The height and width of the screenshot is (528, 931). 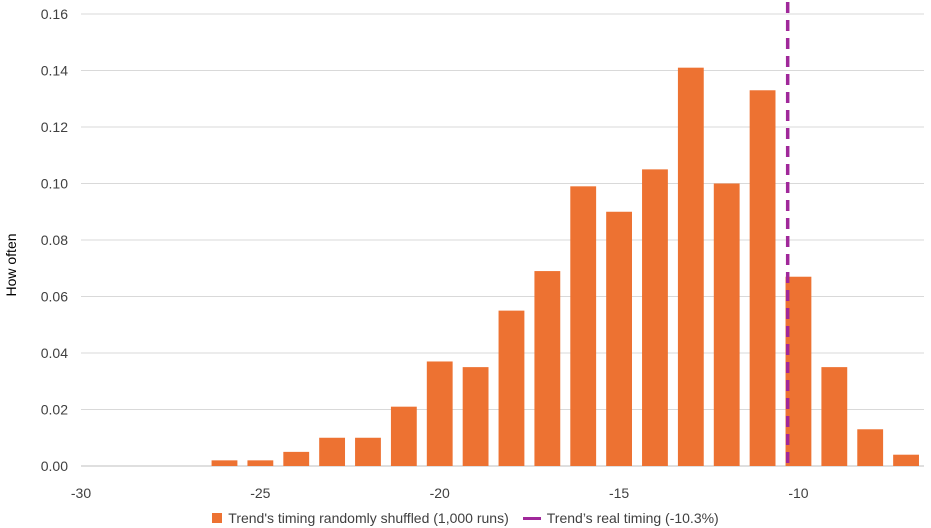 I want to click on legend-label-real: Trend’s real timing (-10.3%), so click(x=632, y=518).